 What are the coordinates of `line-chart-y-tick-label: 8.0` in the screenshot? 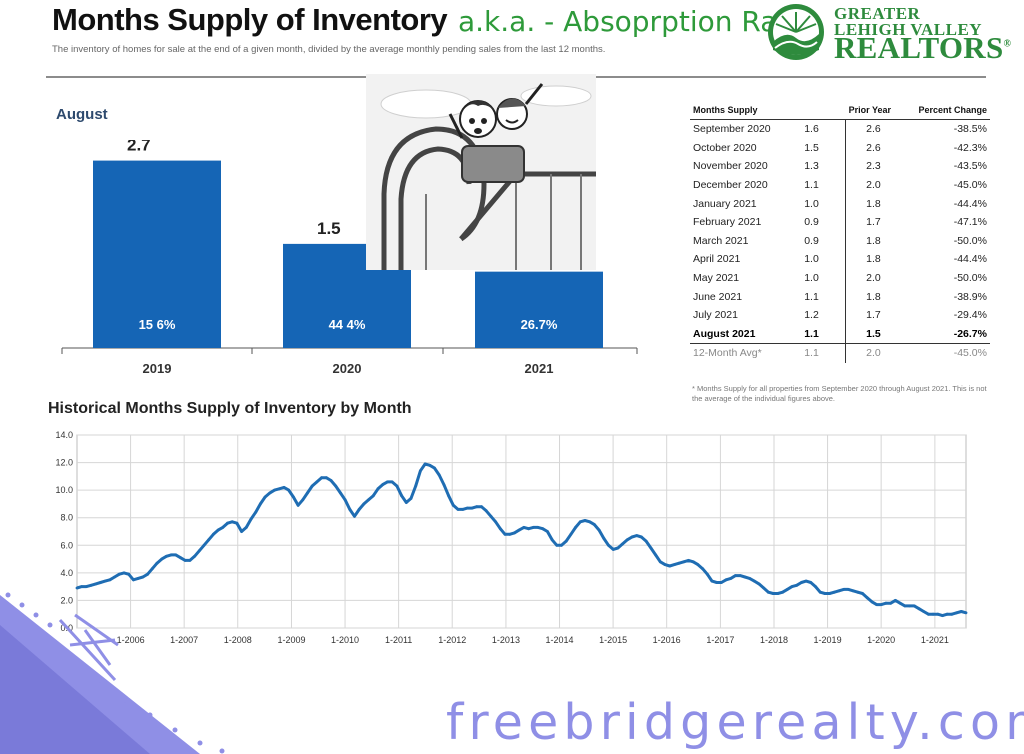 It's located at (66, 518).